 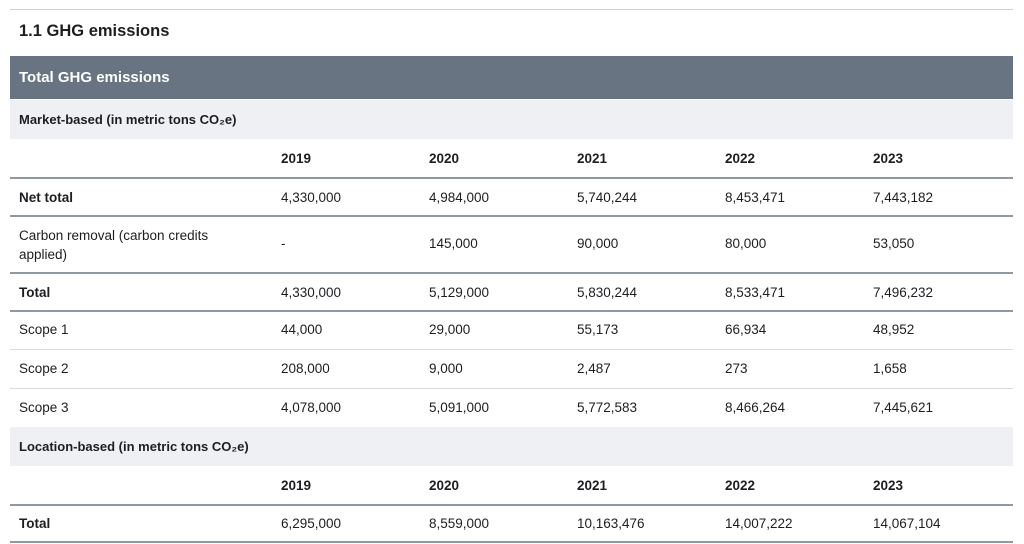 What do you see at coordinates (755, 197) in the screenshot?
I see `cell-2022: 8,453,471` at bounding box center [755, 197].